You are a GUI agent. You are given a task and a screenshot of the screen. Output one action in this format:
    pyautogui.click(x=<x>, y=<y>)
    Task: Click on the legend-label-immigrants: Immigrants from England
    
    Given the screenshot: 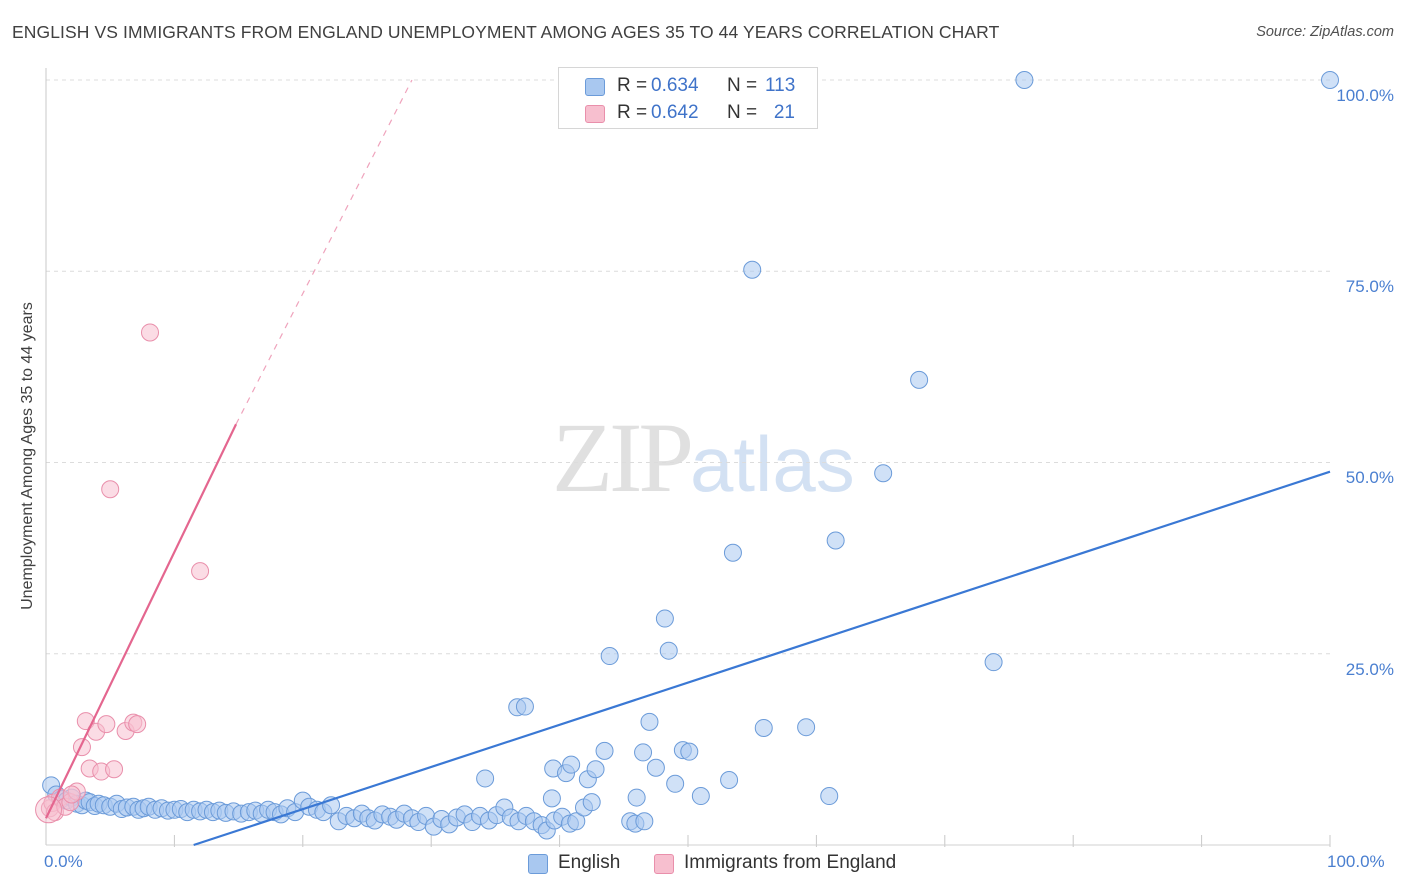 What is the action you would take?
    pyautogui.click(x=790, y=862)
    